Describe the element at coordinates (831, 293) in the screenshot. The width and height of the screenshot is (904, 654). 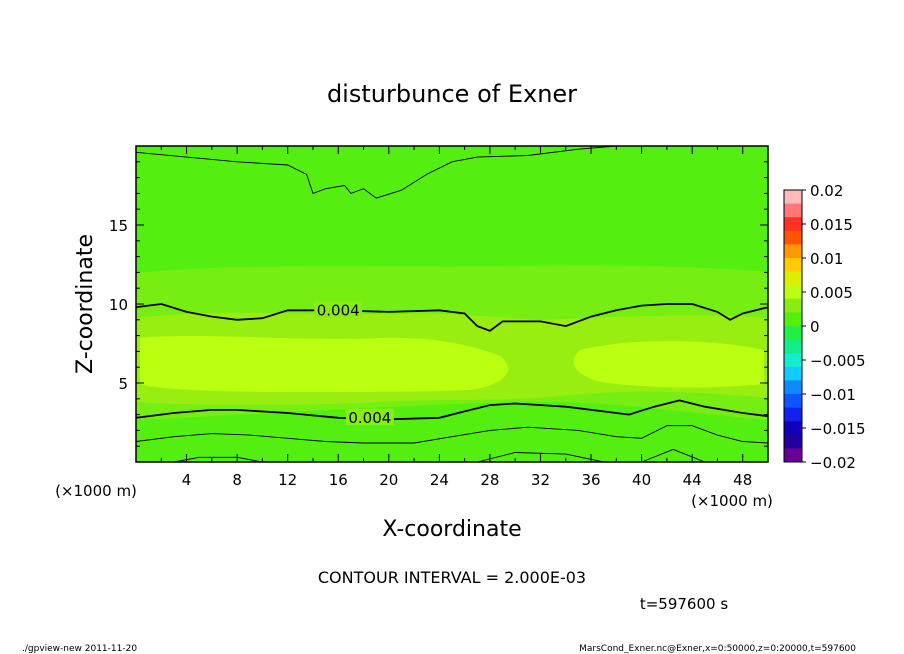
I see `colorbar-label: 0.005` at that location.